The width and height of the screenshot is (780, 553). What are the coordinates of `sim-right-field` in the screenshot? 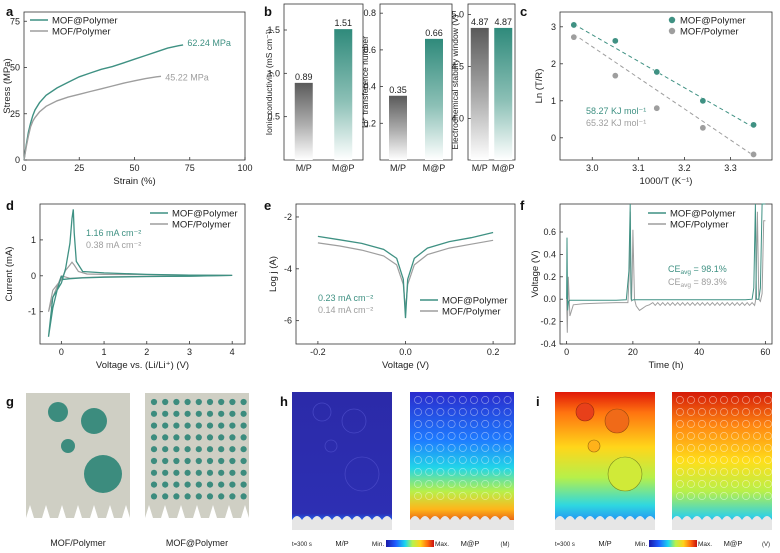 It's located at (462, 461).